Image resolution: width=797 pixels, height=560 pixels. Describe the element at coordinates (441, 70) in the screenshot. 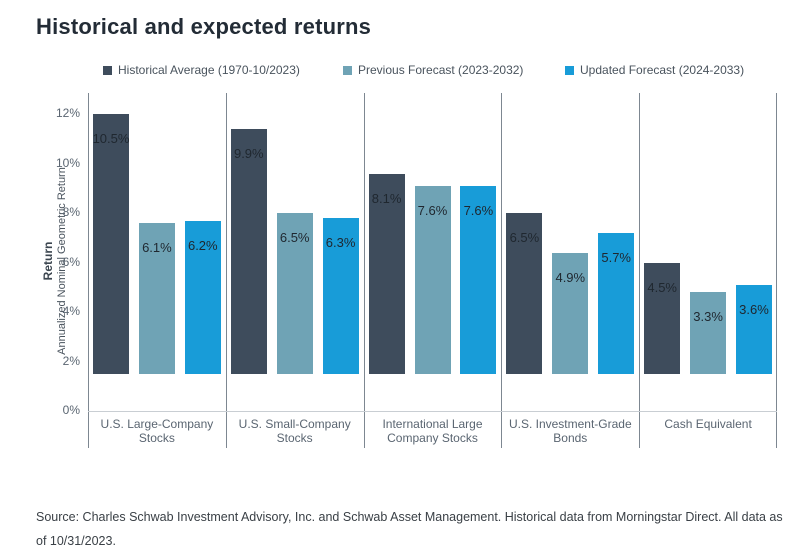

I see `legend-label: Previous Forecast (2023-2032)` at that location.